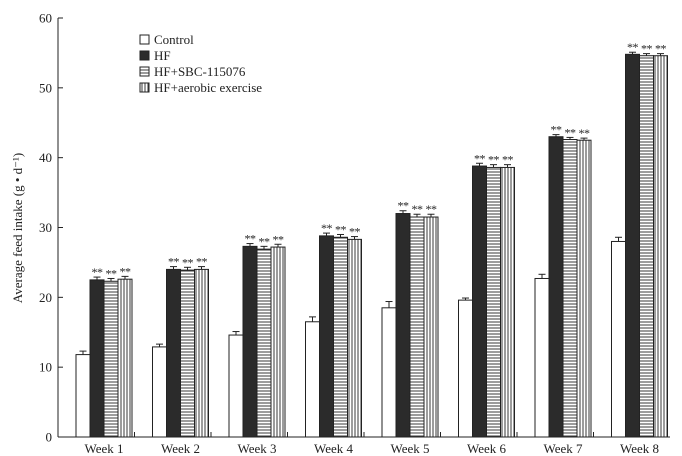 This screenshot has height=456, width=682. I want to click on y-tick-label: 40, so click(45, 157).